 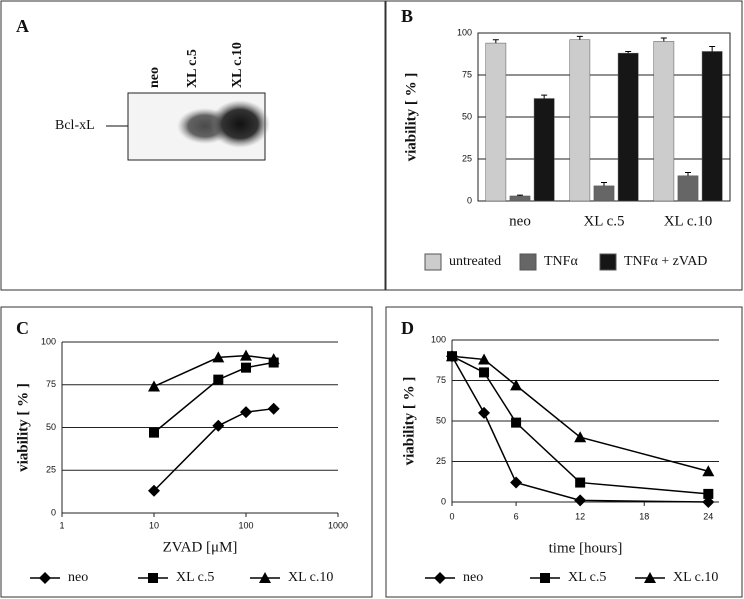 I want to click on x-tick-label: 0, so click(x=451, y=516).